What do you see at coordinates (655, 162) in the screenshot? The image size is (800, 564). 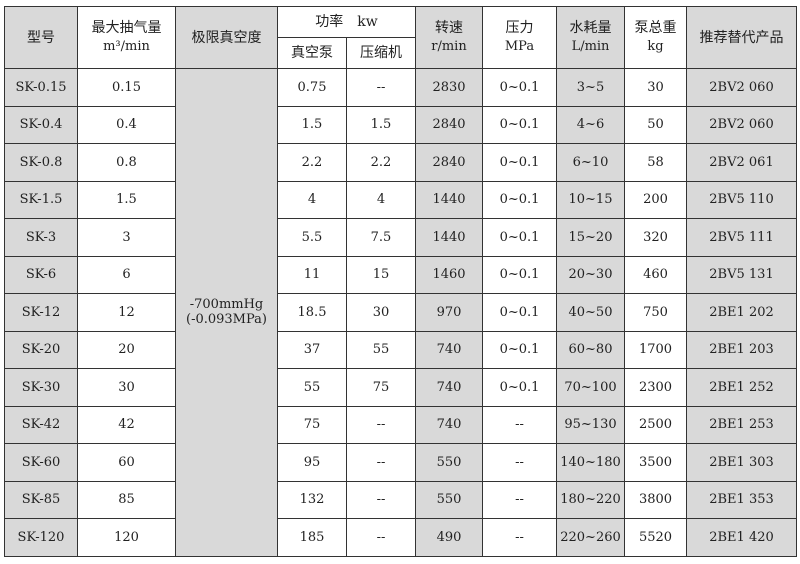 I see `cell-weight: 58` at bounding box center [655, 162].